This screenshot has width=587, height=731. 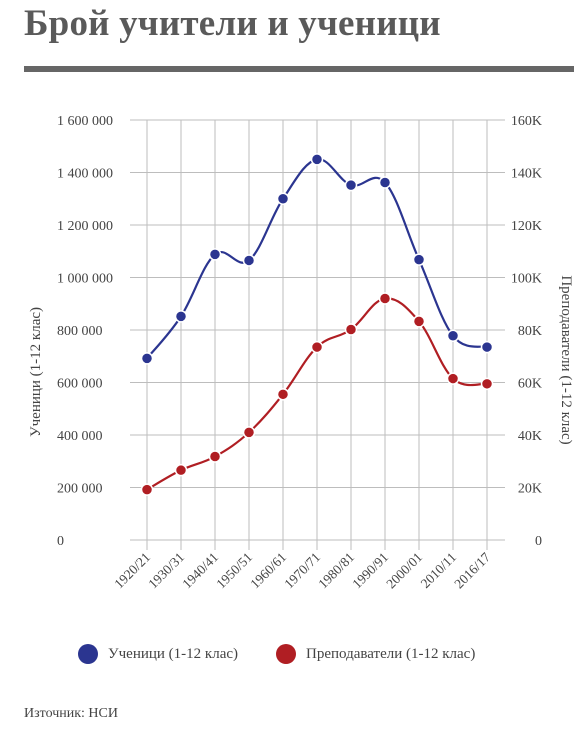 I want to click on y-right-tick-label: 140K, so click(x=526, y=174).